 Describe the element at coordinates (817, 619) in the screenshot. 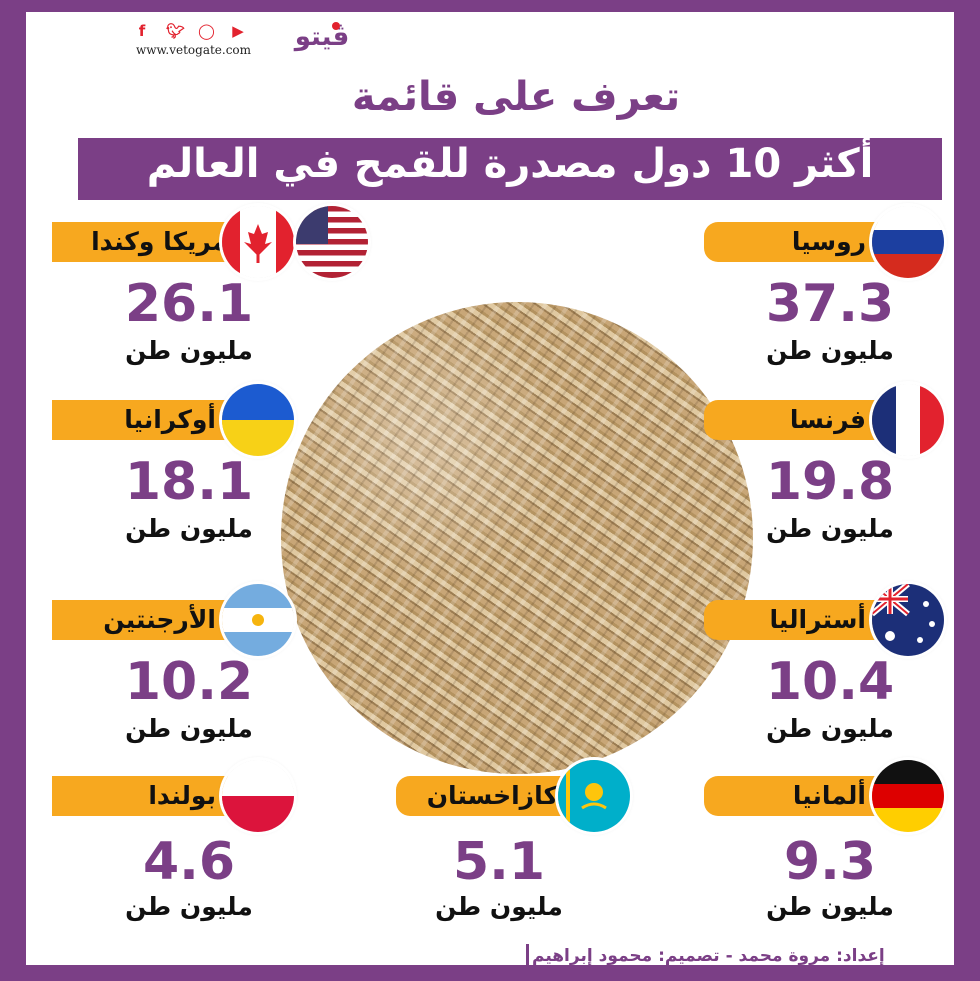

I see `country-name-australia: أستراليا` at that location.